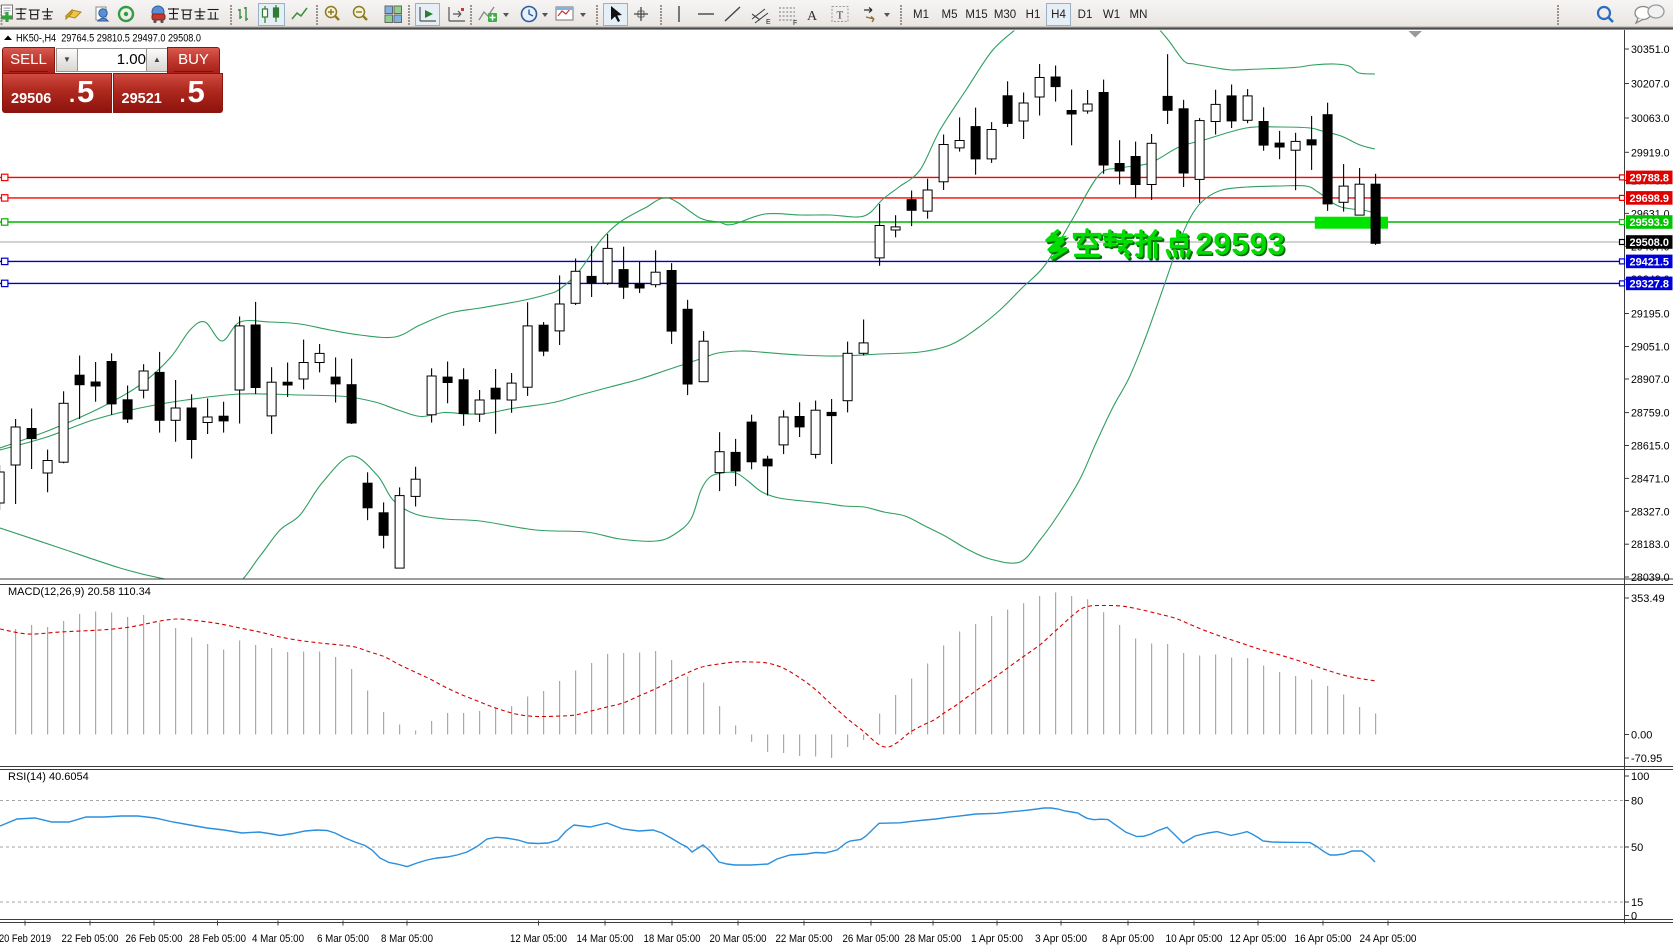 The height and width of the screenshot is (950, 1673). Describe the element at coordinates (1650, 447) in the screenshot. I see `svg-text: 28615.0` at that location.